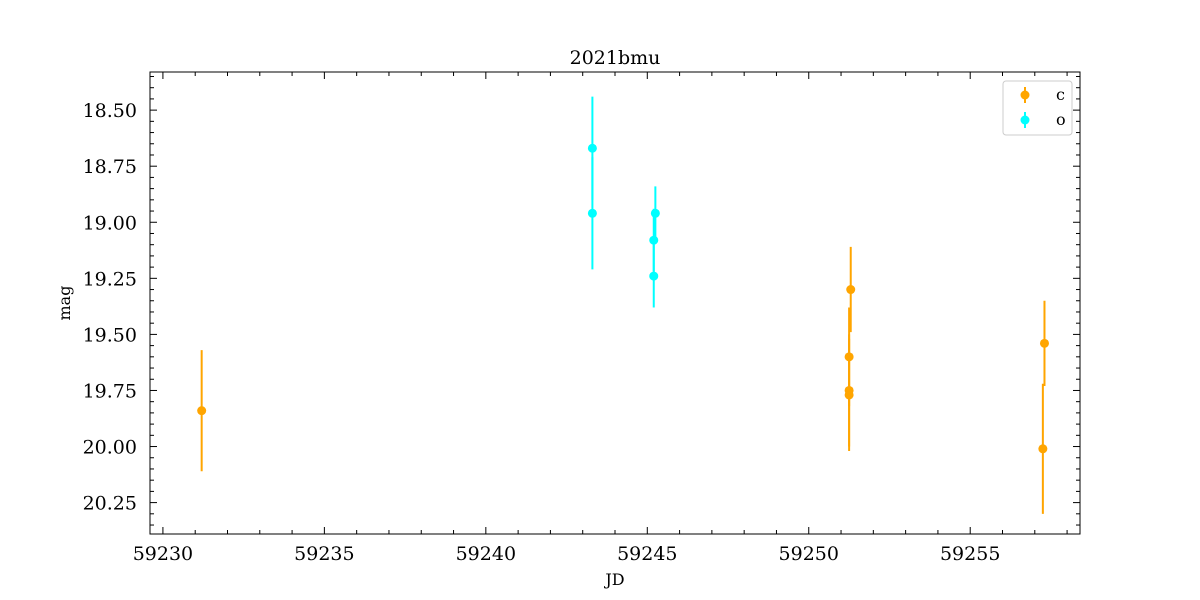 This screenshot has height=600, width=1200. Describe the element at coordinates (110, 279) in the screenshot. I see `y-tick-label: 19.25` at that location.